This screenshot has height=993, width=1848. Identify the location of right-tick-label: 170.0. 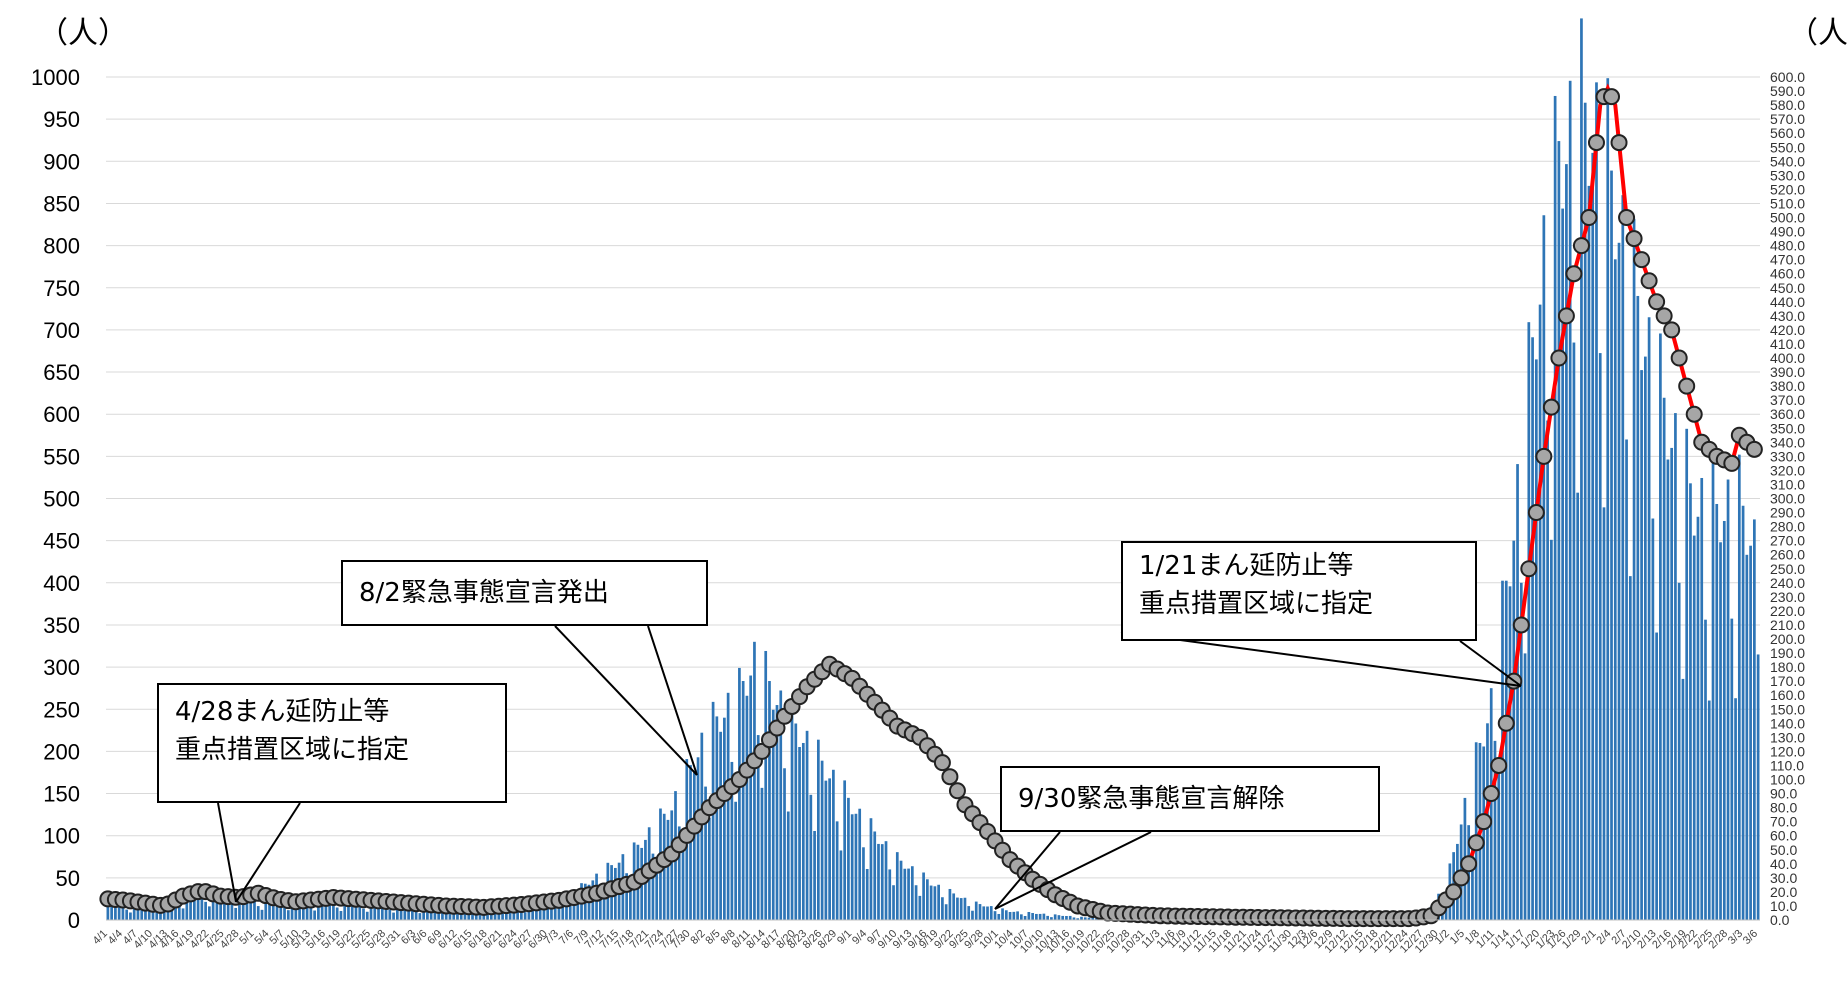
(1787, 681).